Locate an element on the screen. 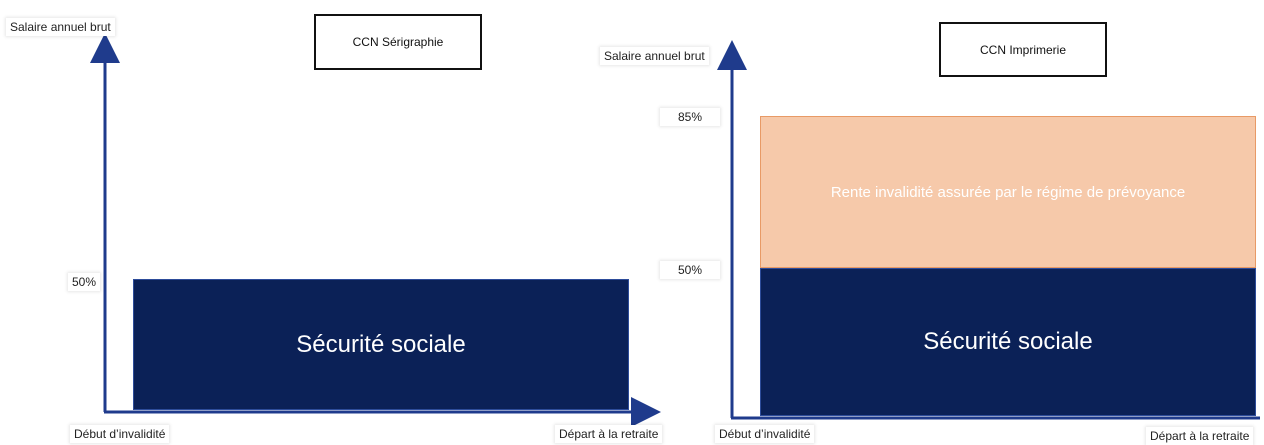 The height and width of the screenshot is (445, 1264). left-x-end-label: Départ à la retraite is located at coordinates (609, 434).